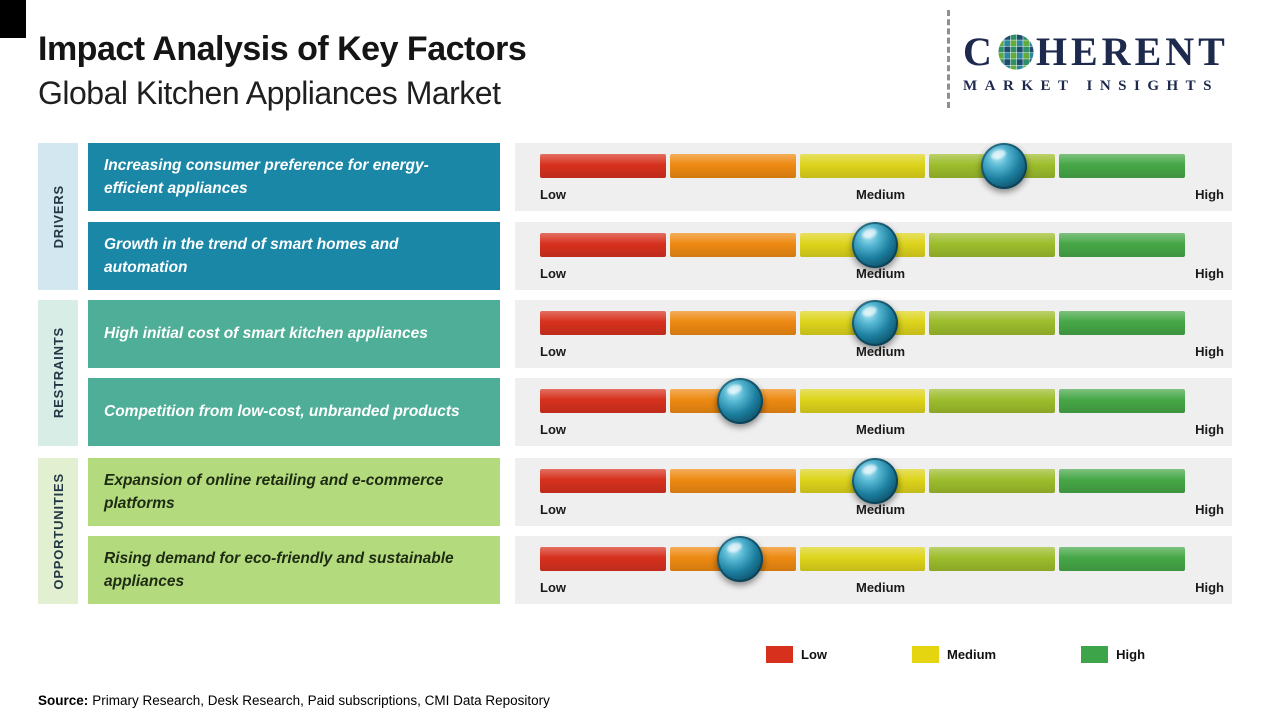 This screenshot has height=720, width=1280. What do you see at coordinates (13, 19) in the screenshot?
I see `corner-accent` at bounding box center [13, 19].